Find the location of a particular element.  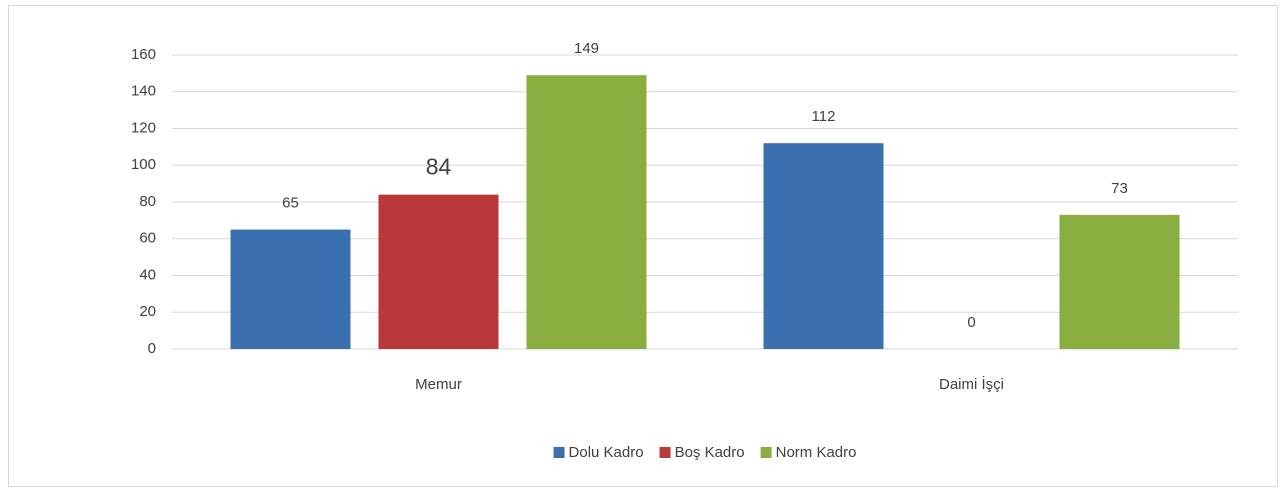

data-label: 0 is located at coordinates (971, 322).